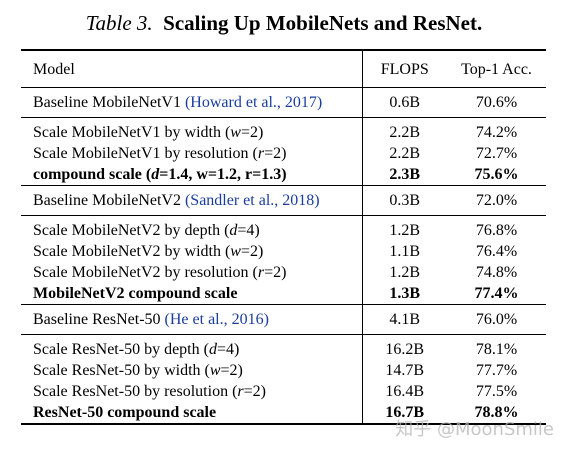 The height and width of the screenshot is (451, 568). Describe the element at coordinates (135, 293) in the screenshot. I see `model-name: MobileNetV2 compound scale` at that location.